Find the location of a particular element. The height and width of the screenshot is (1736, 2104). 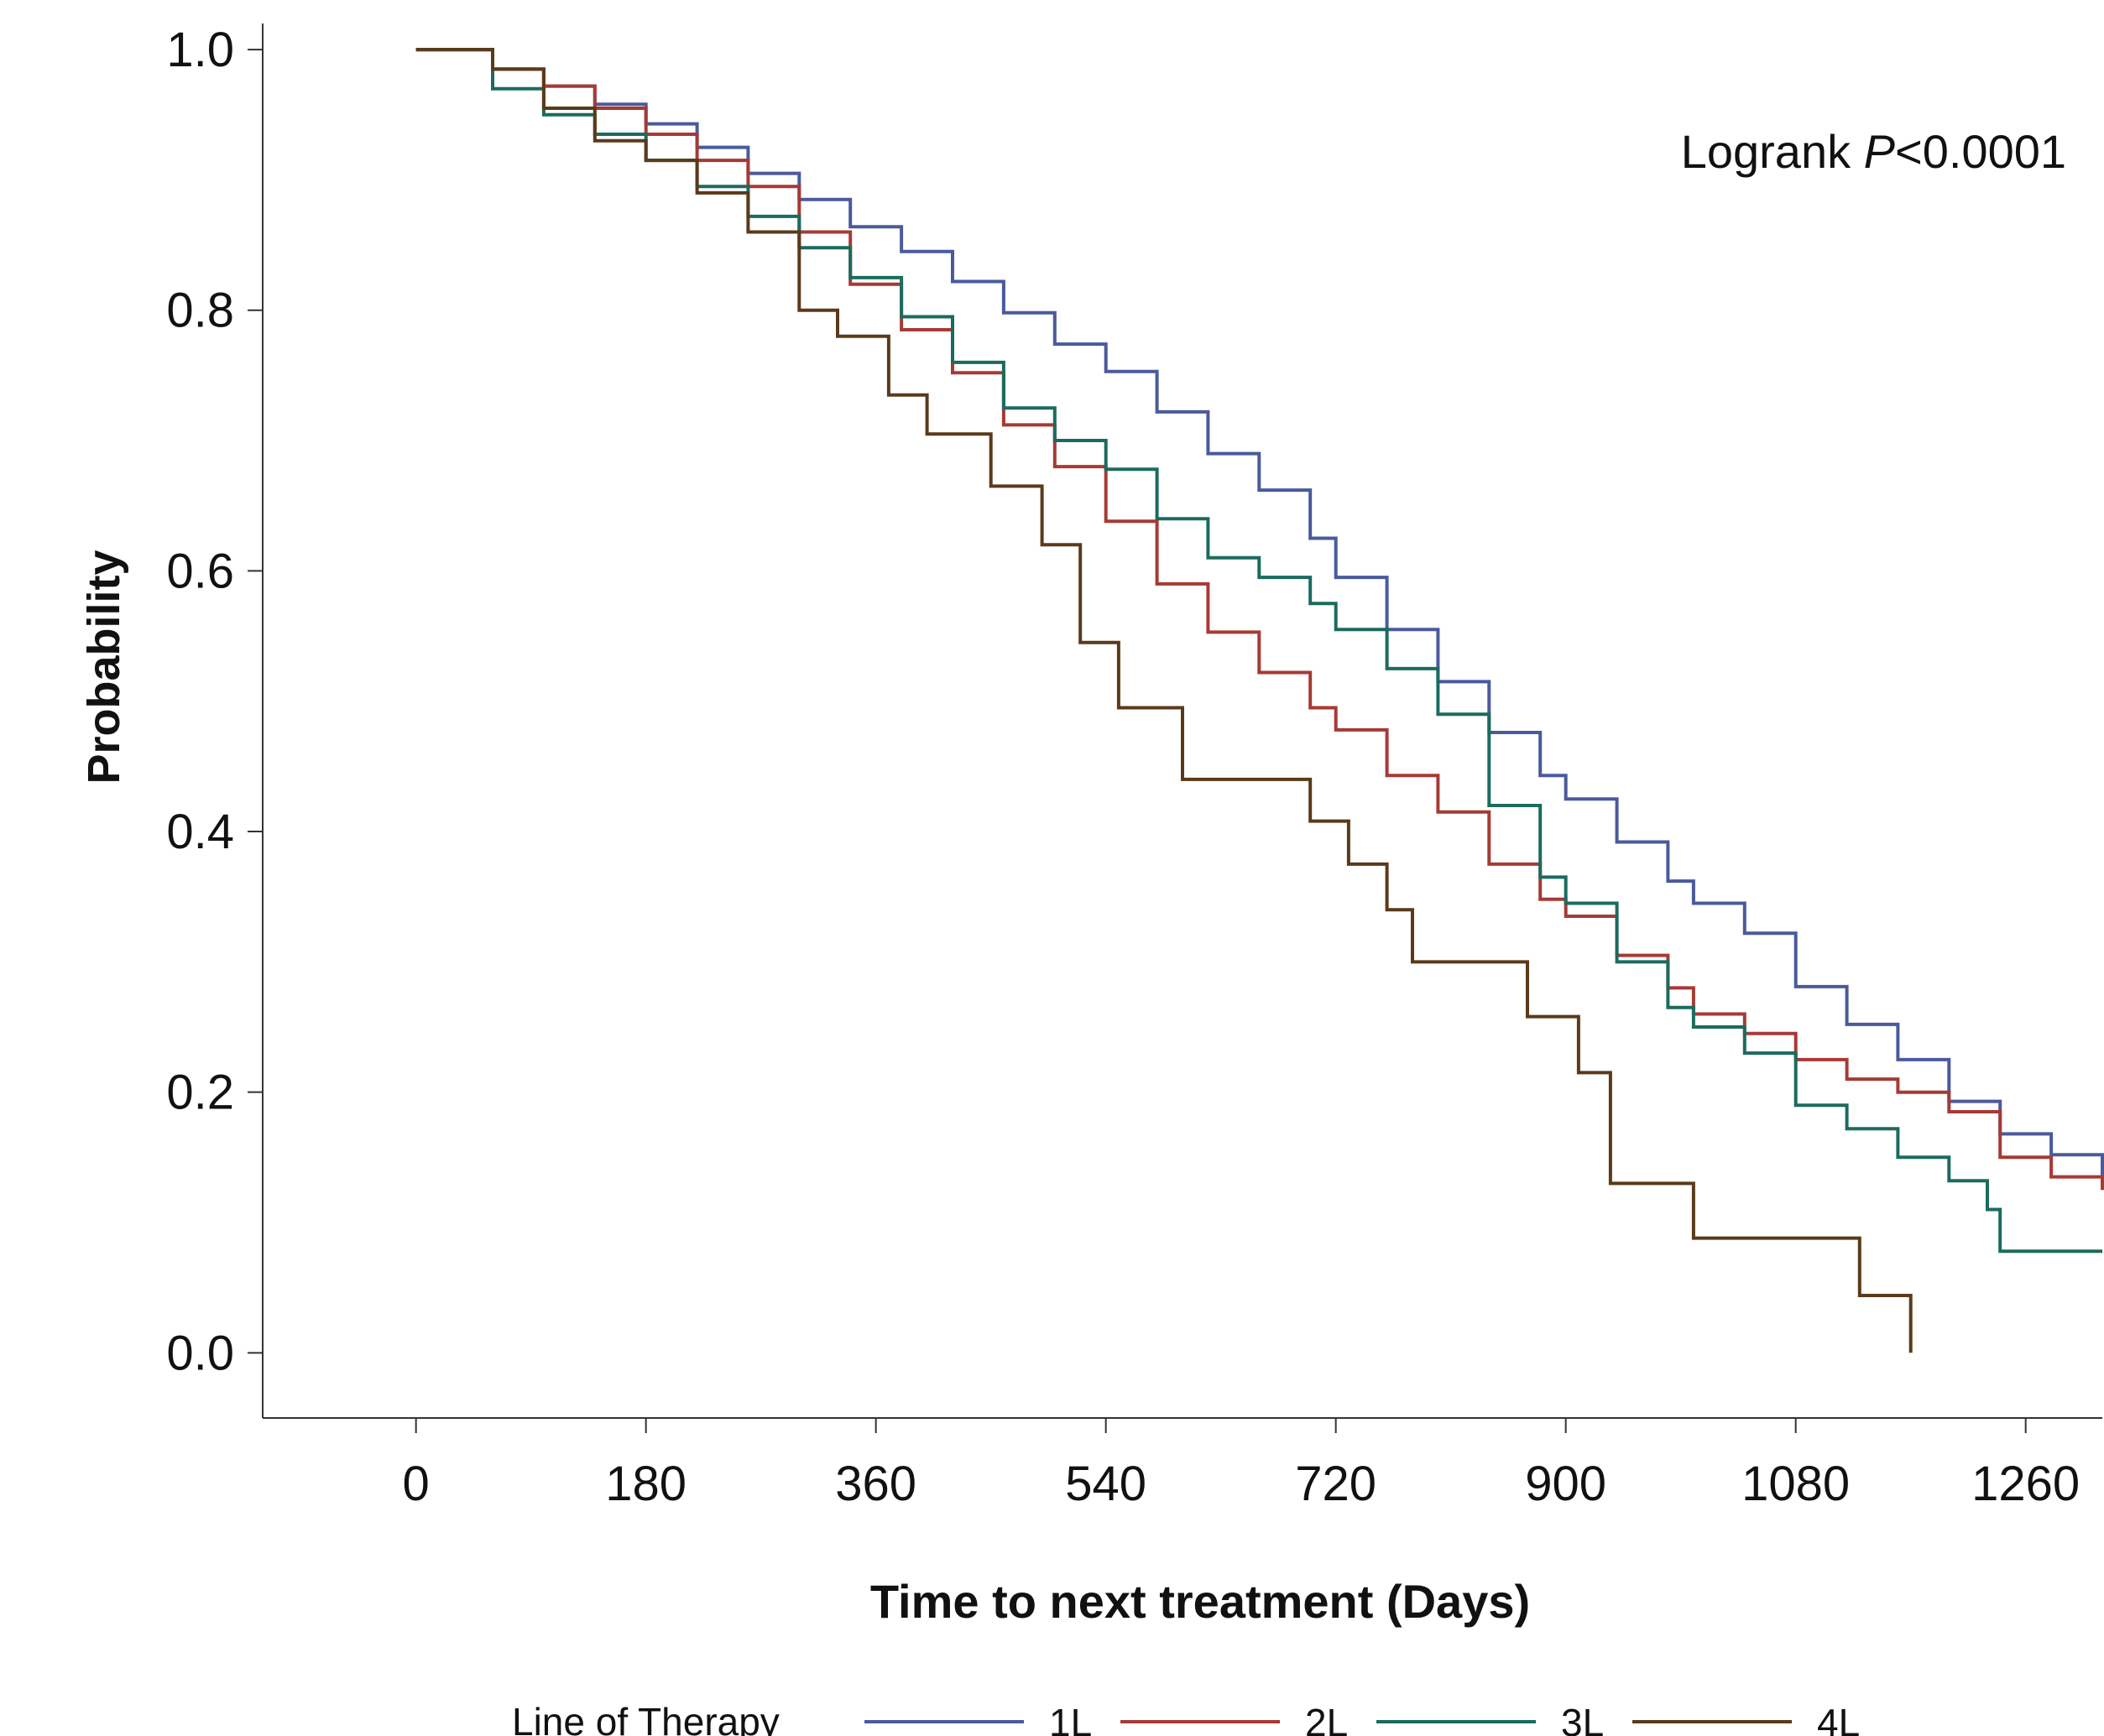

x-axis-title: Time to next treatment (Days) is located at coordinates (1200, 1602).